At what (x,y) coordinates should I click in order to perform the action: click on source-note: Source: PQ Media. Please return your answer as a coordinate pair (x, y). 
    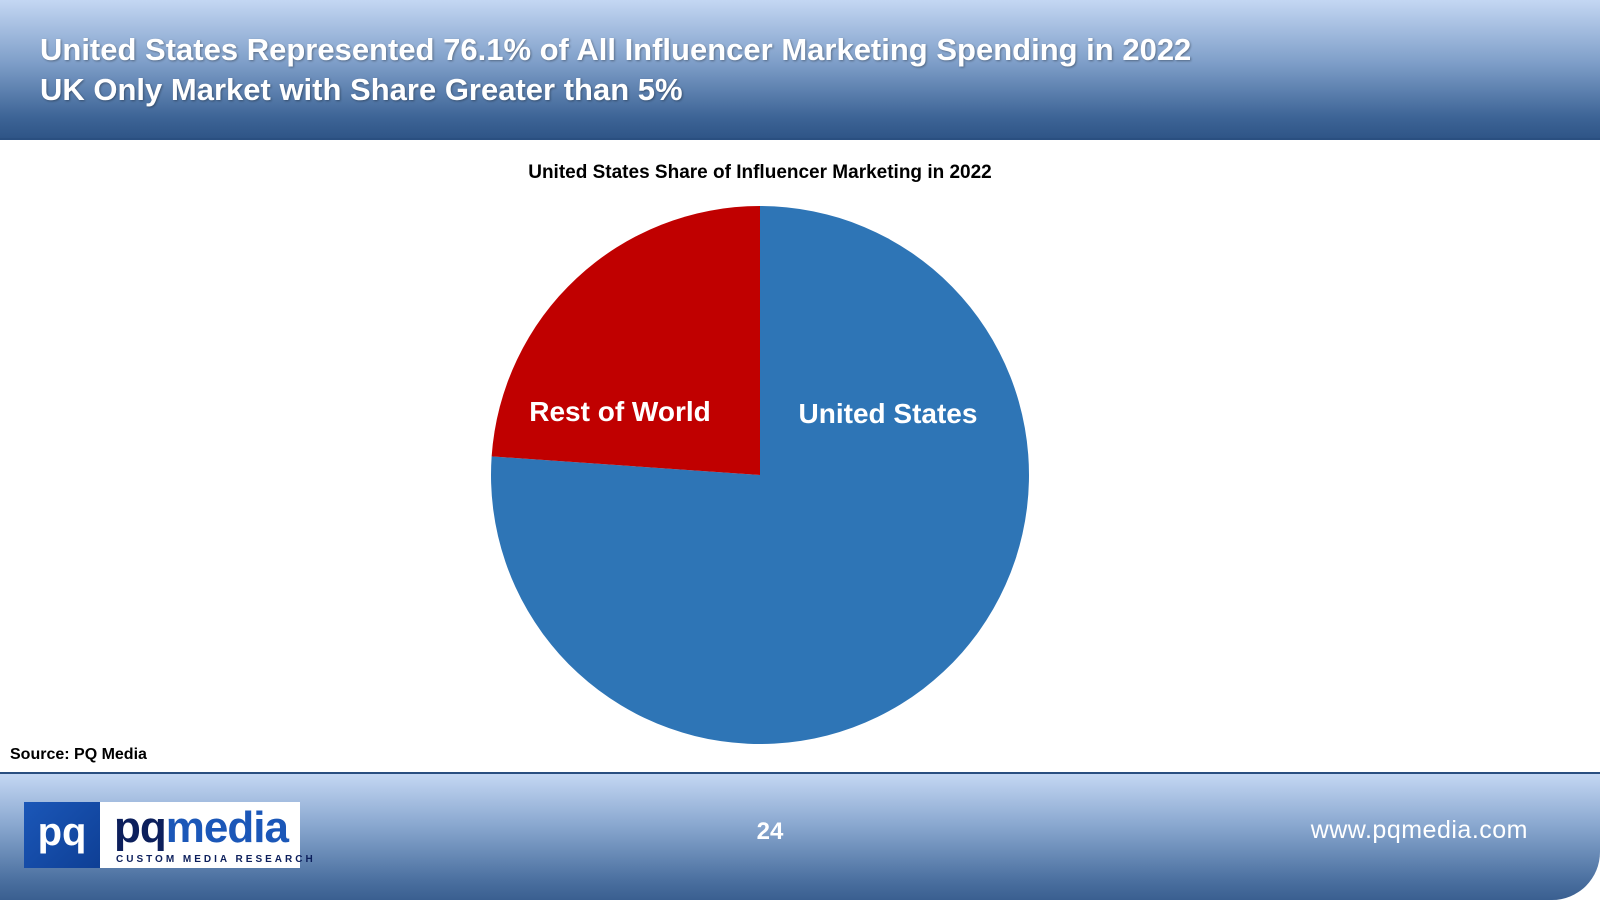
    Looking at the image, I should click on (78, 754).